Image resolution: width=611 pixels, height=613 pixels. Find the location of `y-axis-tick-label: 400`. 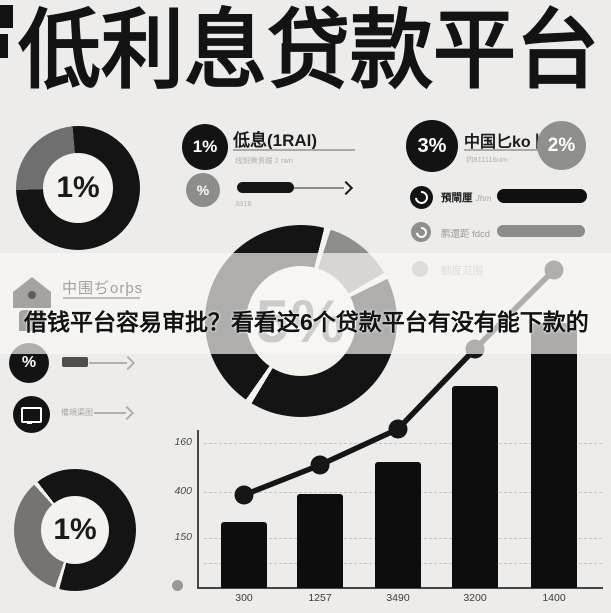

y-axis-tick-label: 400 is located at coordinates (183, 491).